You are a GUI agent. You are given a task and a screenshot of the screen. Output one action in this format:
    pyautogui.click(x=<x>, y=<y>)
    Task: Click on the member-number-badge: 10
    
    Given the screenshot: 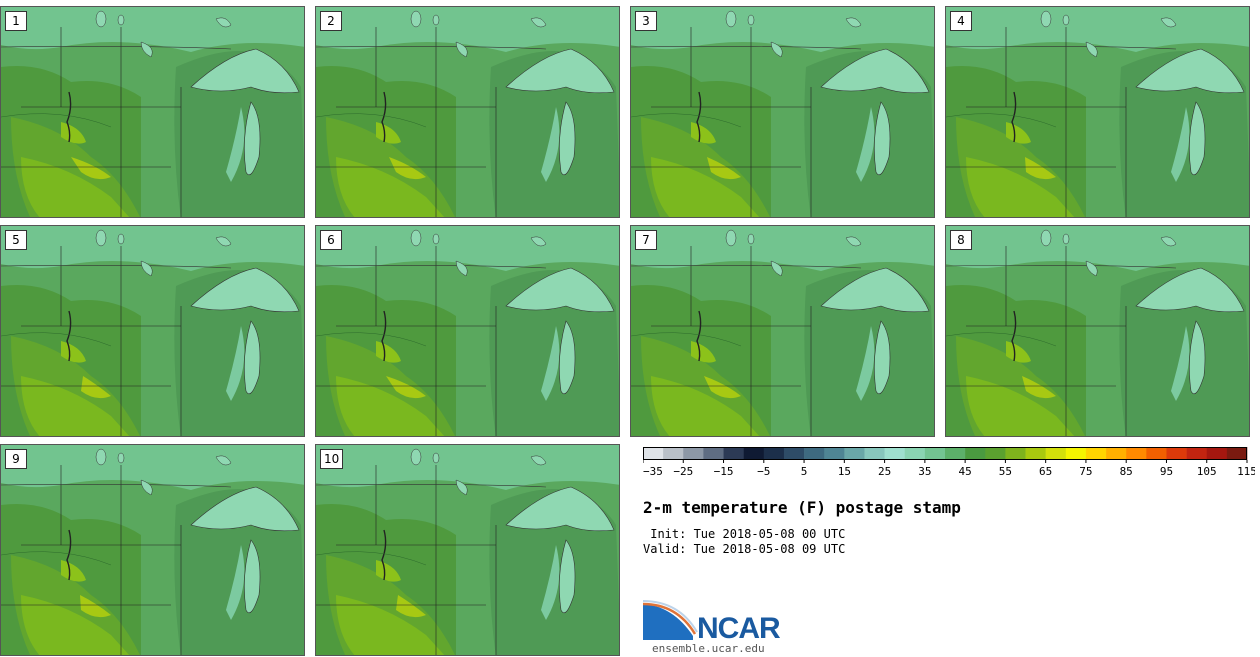 What is the action you would take?
    pyautogui.click(x=332, y=459)
    